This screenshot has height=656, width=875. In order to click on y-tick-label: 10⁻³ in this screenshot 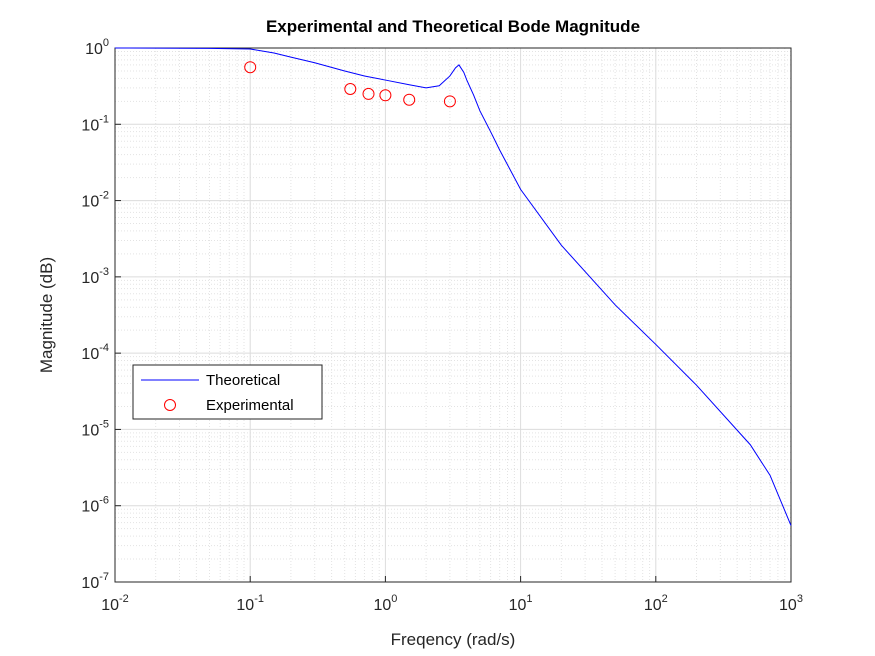, I will do `click(95, 276)`.